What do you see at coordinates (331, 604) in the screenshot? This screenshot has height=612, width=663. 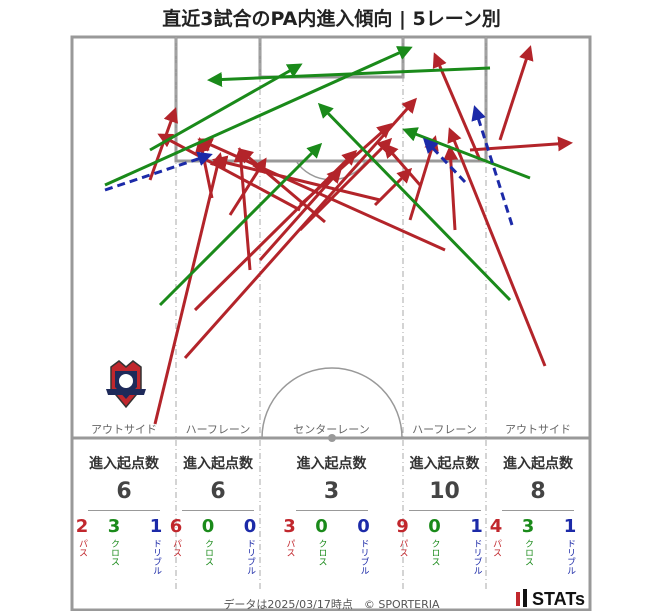 I see `footer-credit: データは2025/03/17時点 © SPORTERIA` at bounding box center [331, 604].